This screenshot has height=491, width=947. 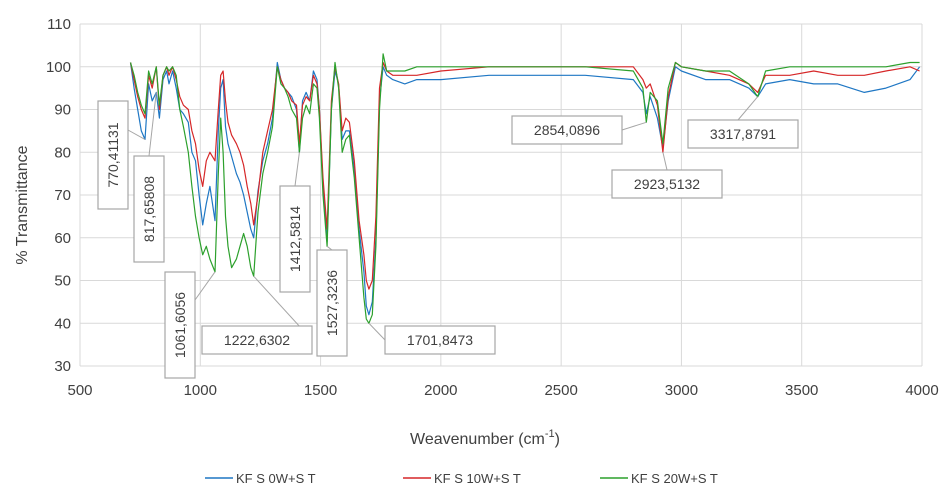 I want to click on peak-annotation: 770,41131, so click(x=121, y=155).